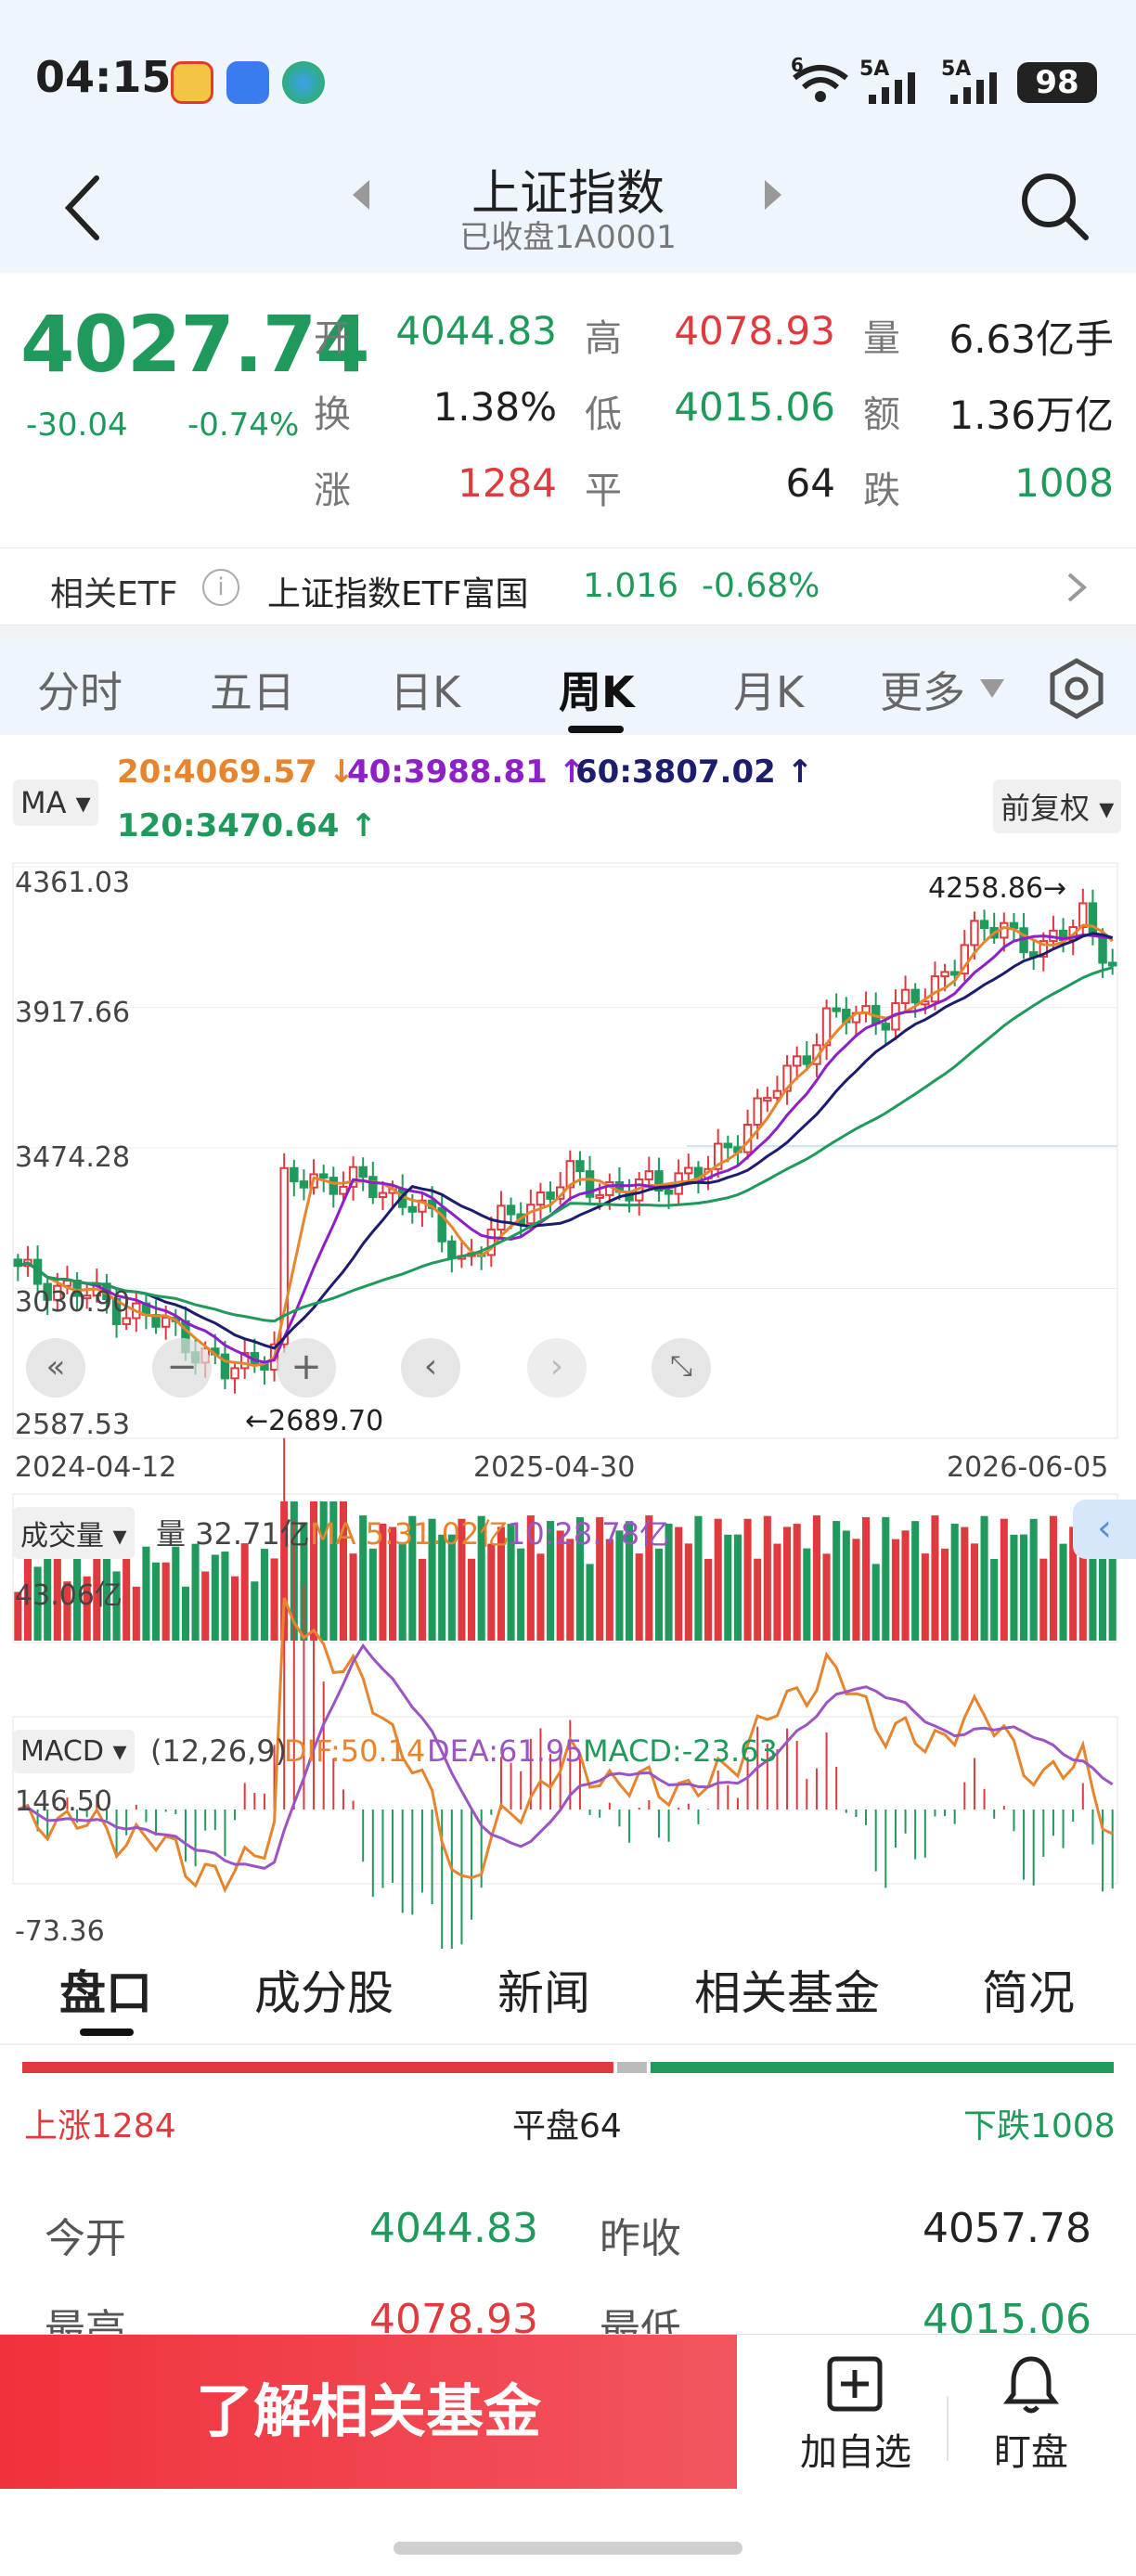 The image size is (1136, 2576). I want to click on zoom-in-icon: +, so click(306, 1367).